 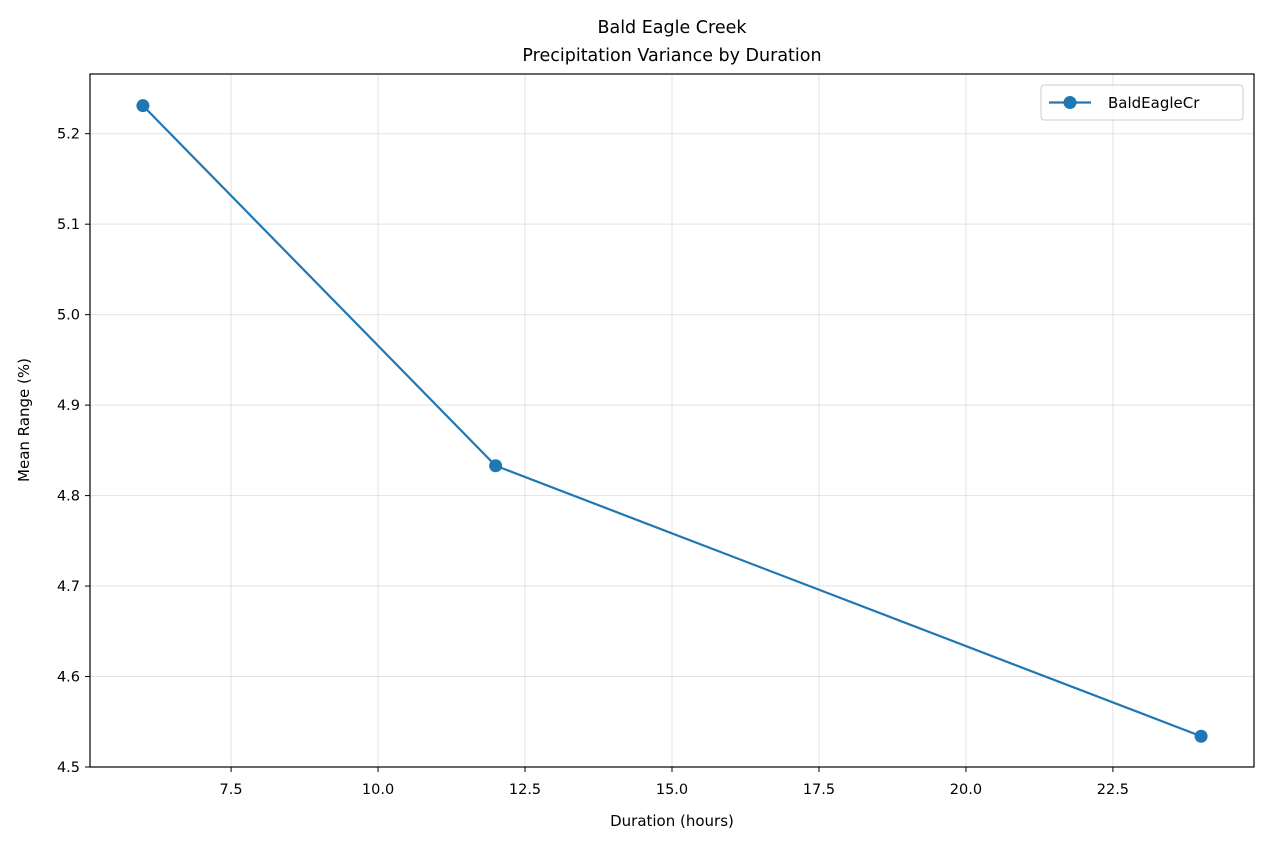 What do you see at coordinates (819, 790) in the screenshot?
I see `x-tick-label: 17.5` at bounding box center [819, 790].